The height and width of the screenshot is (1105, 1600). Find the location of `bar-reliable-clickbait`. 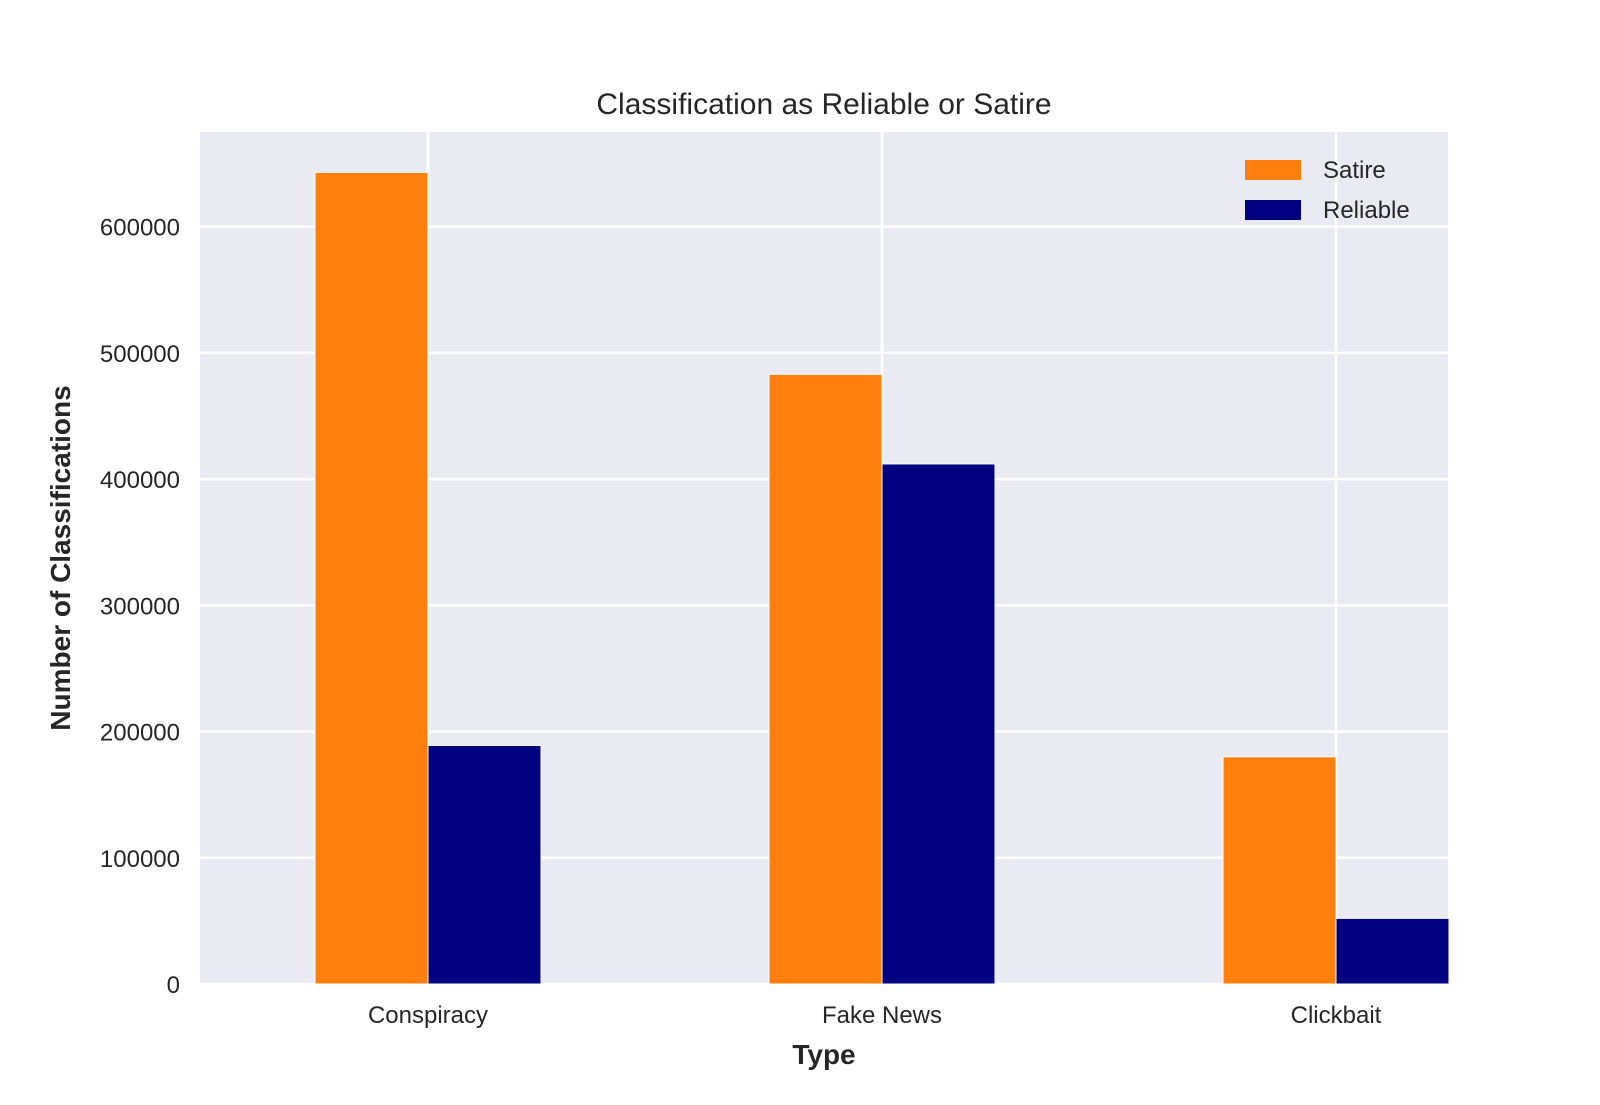

bar-reliable-clickbait is located at coordinates (1392, 951).